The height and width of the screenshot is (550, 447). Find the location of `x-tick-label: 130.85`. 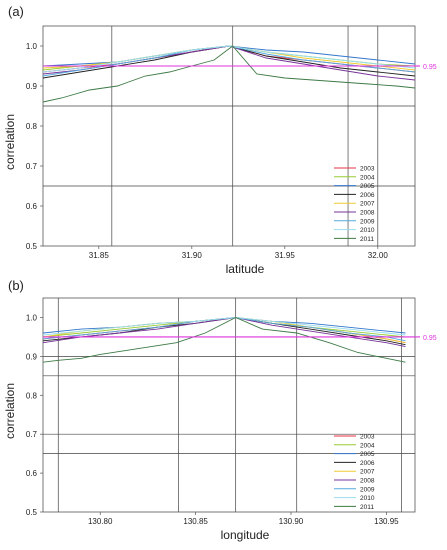

x-tick-label: 130.85 is located at coordinates (195, 521).